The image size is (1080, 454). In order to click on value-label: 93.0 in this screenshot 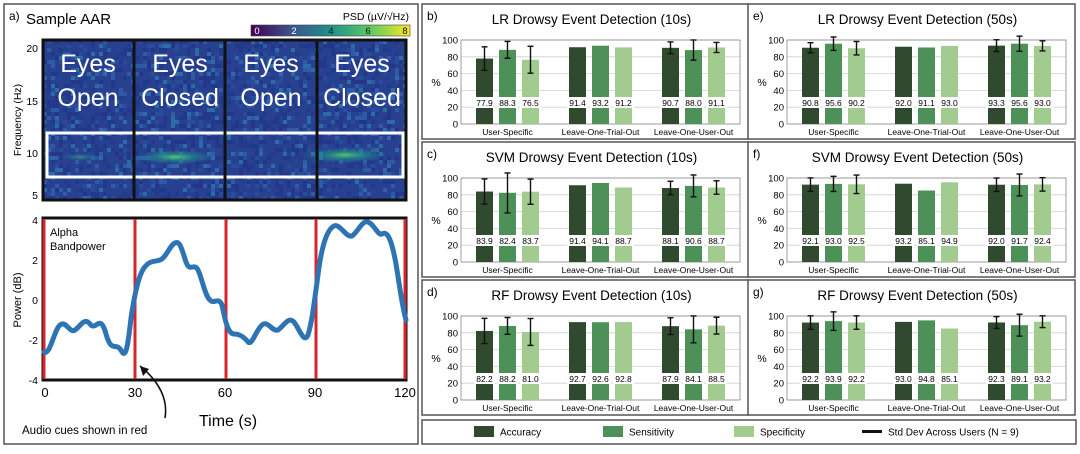, I will do `click(1042, 103)`.